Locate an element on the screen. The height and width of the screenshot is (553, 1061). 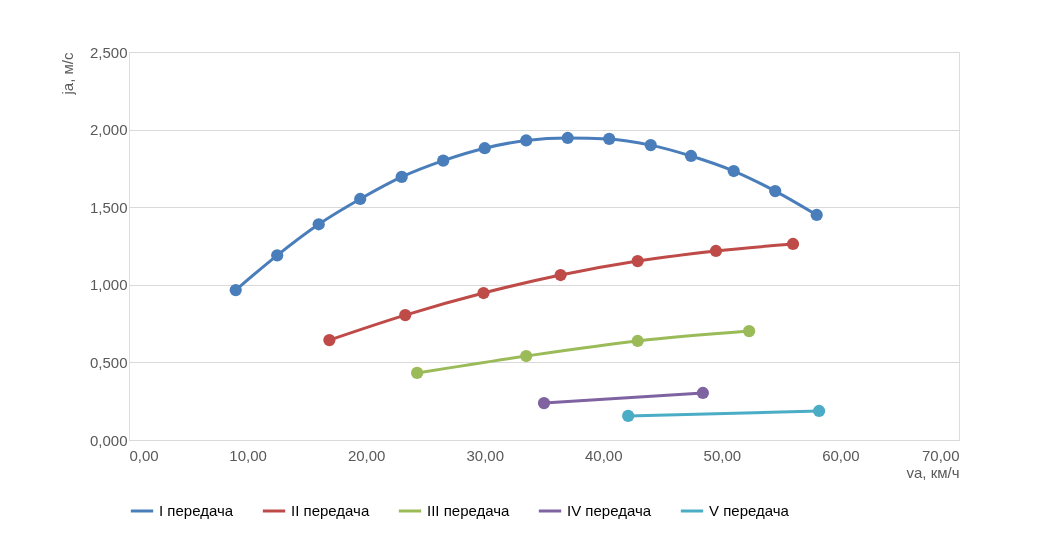
y-tick-label: 1,500 is located at coordinates (108, 207).